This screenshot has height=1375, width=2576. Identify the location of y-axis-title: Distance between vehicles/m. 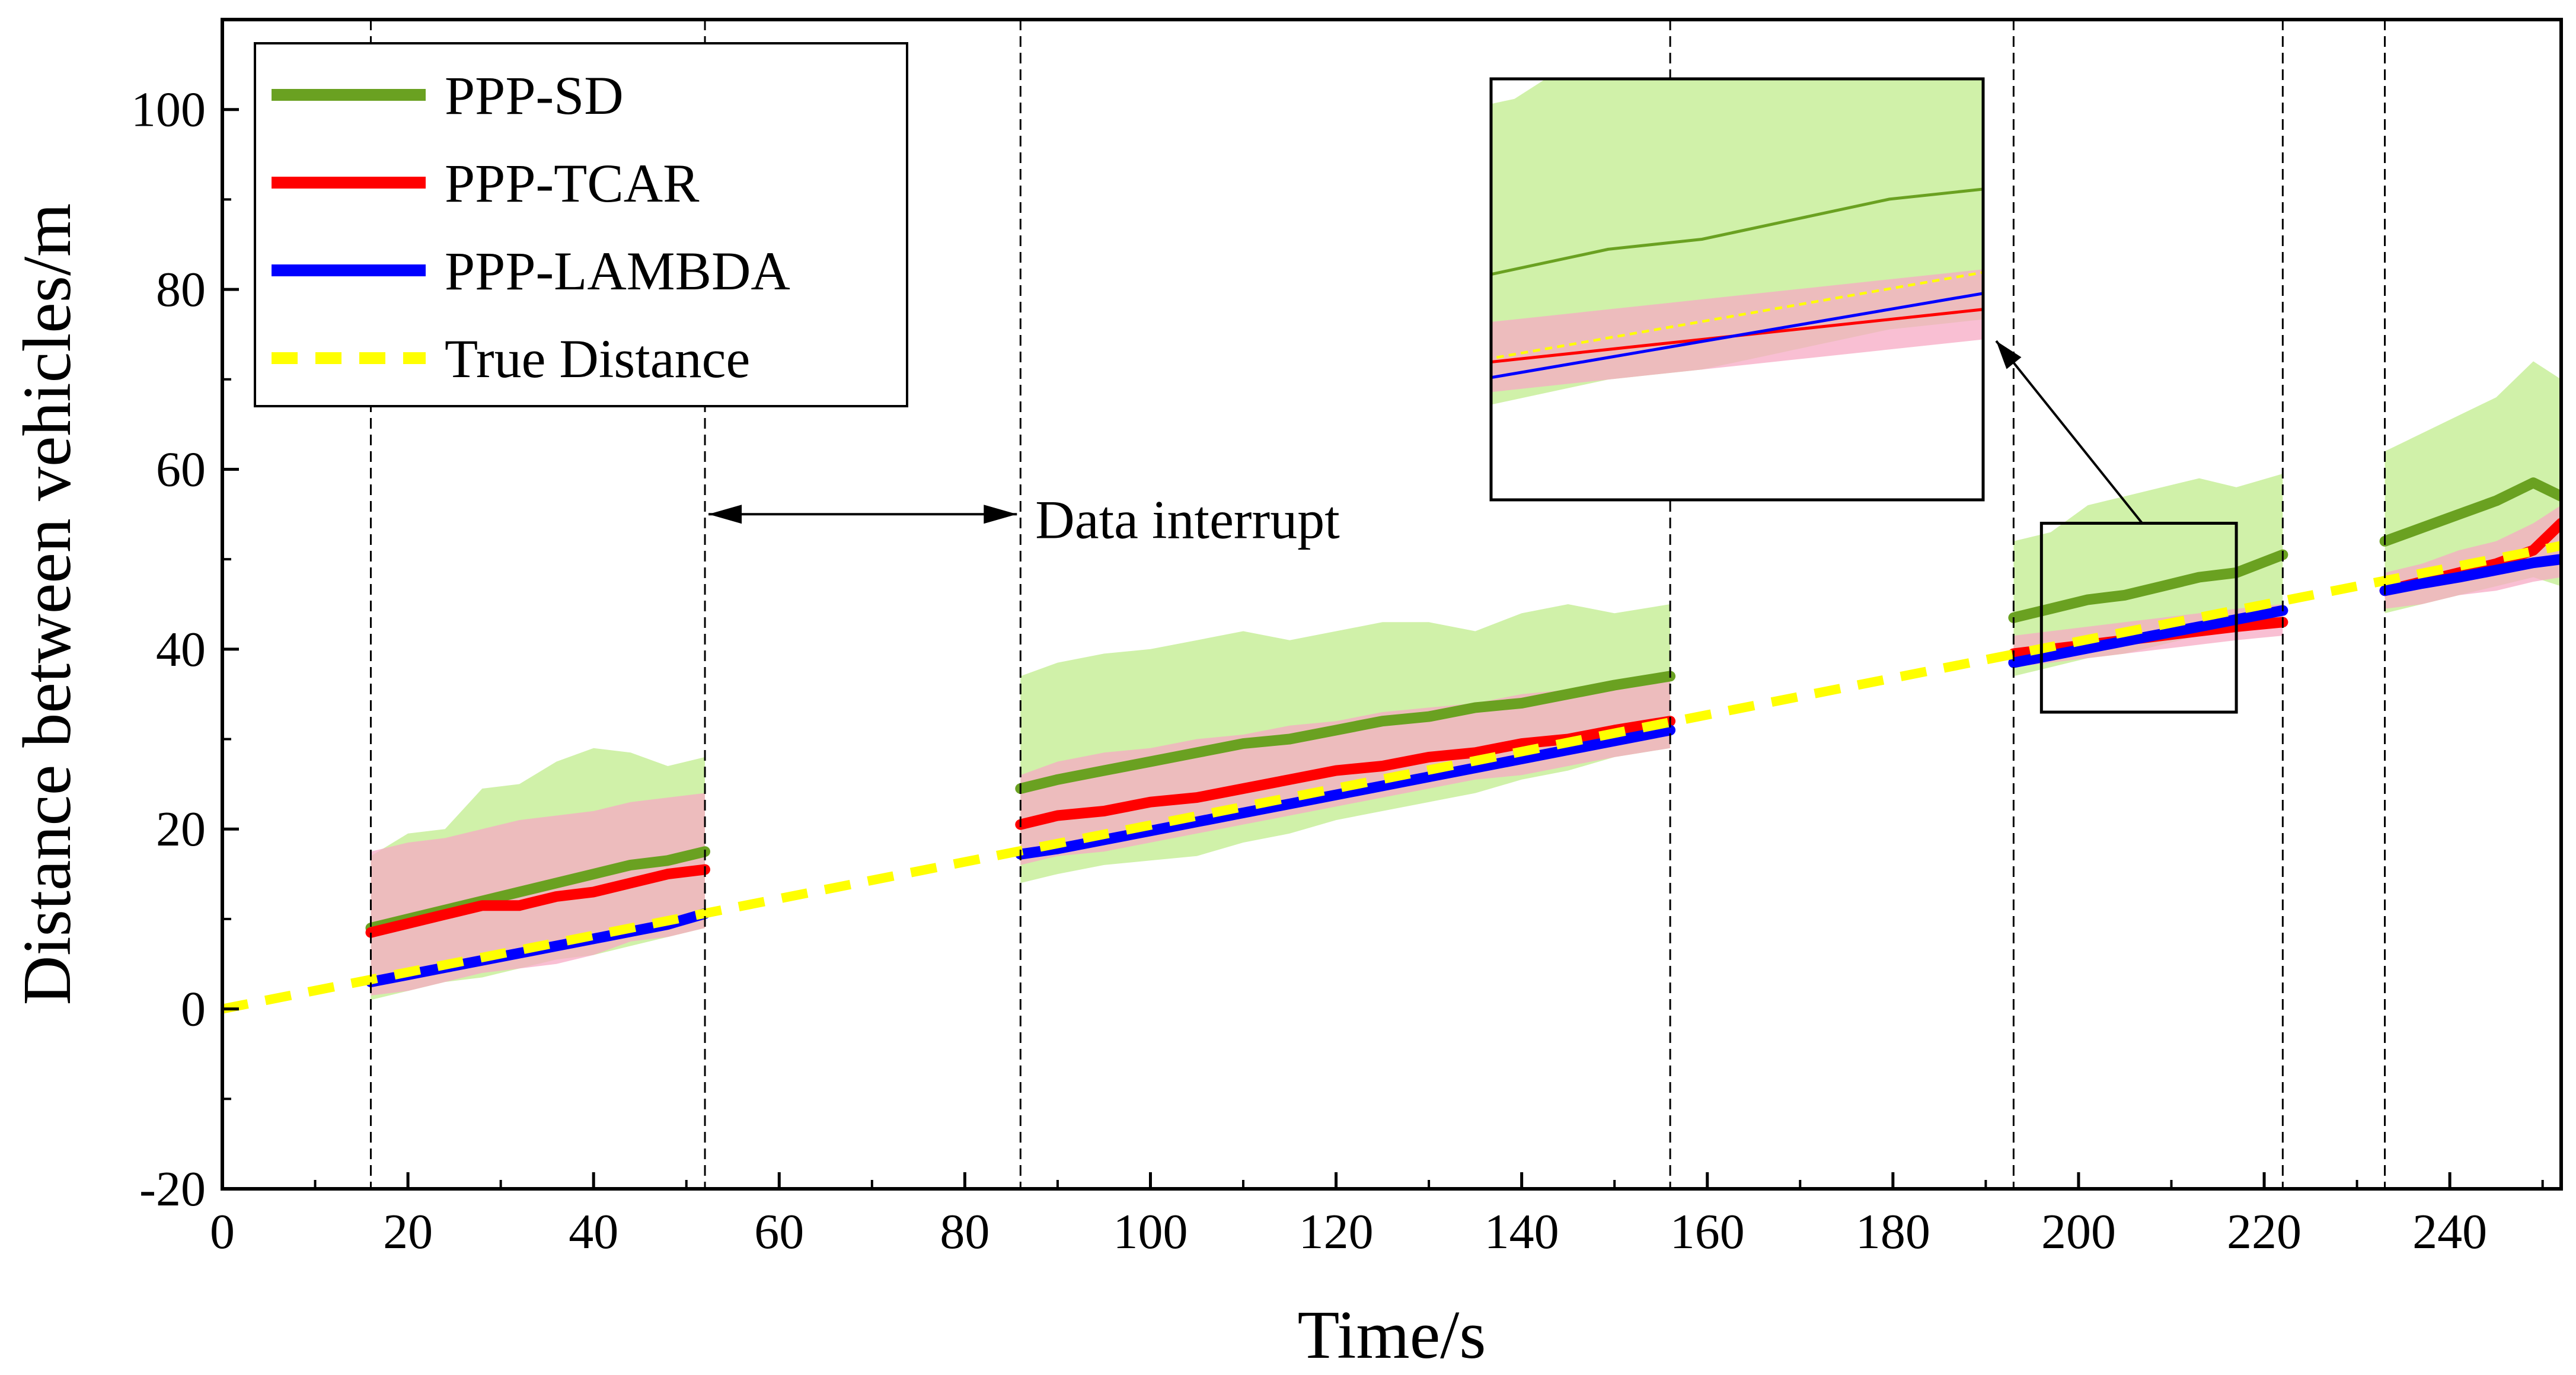
(47, 604).